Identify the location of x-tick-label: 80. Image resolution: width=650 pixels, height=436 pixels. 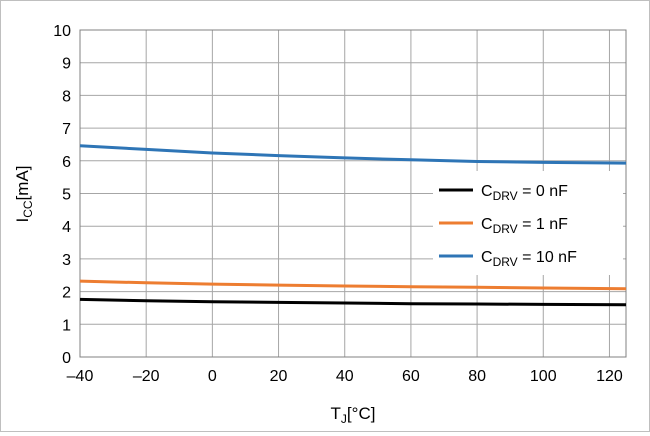
(477, 376).